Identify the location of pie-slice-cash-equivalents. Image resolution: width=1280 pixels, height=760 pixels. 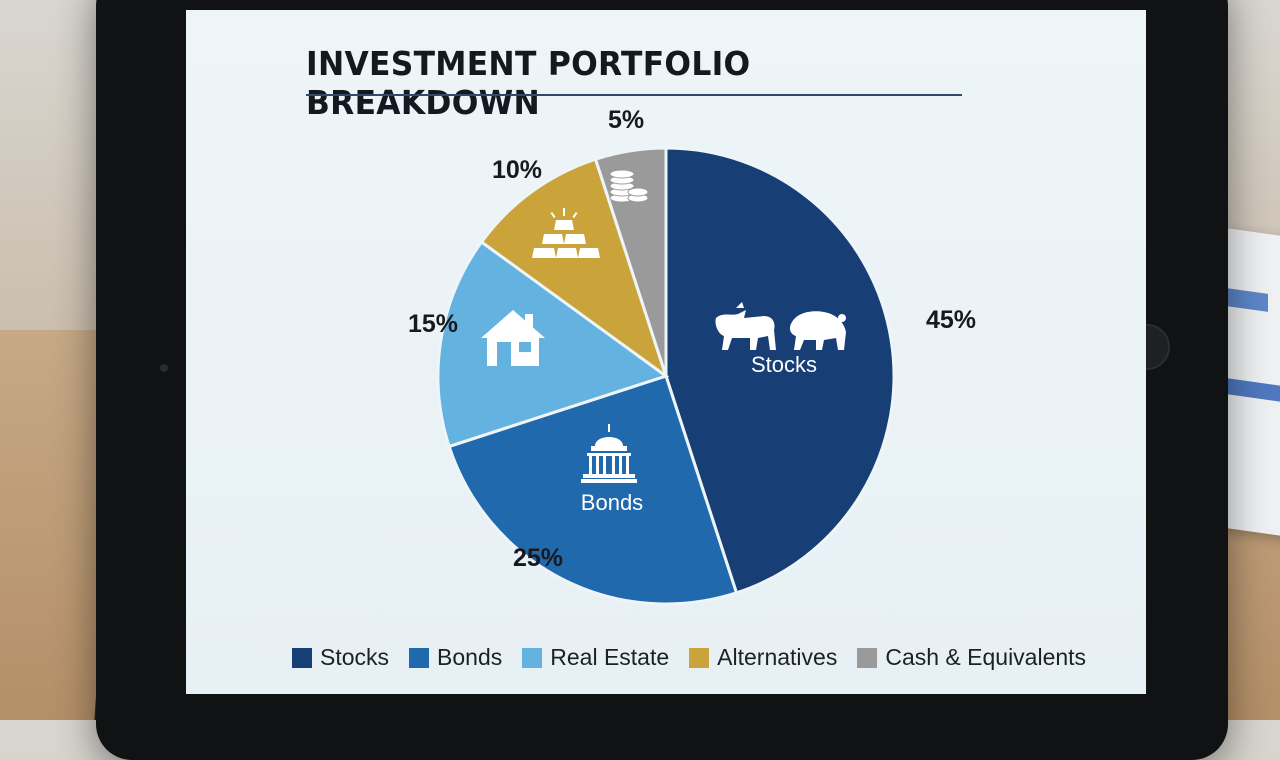
(630, 261).